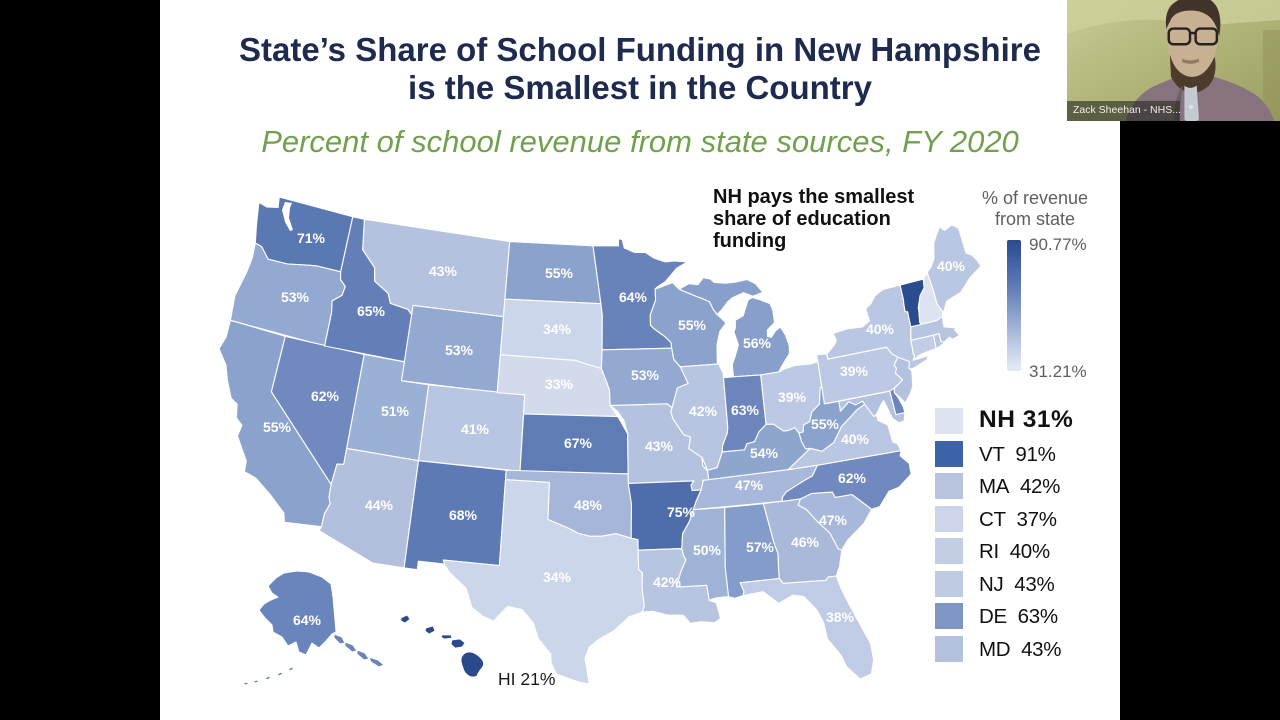 This screenshot has width=1280, height=720. What do you see at coordinates (840, 617) in the screenshot?
I see `svg-text: 38%` at bounding box center [840, 617].